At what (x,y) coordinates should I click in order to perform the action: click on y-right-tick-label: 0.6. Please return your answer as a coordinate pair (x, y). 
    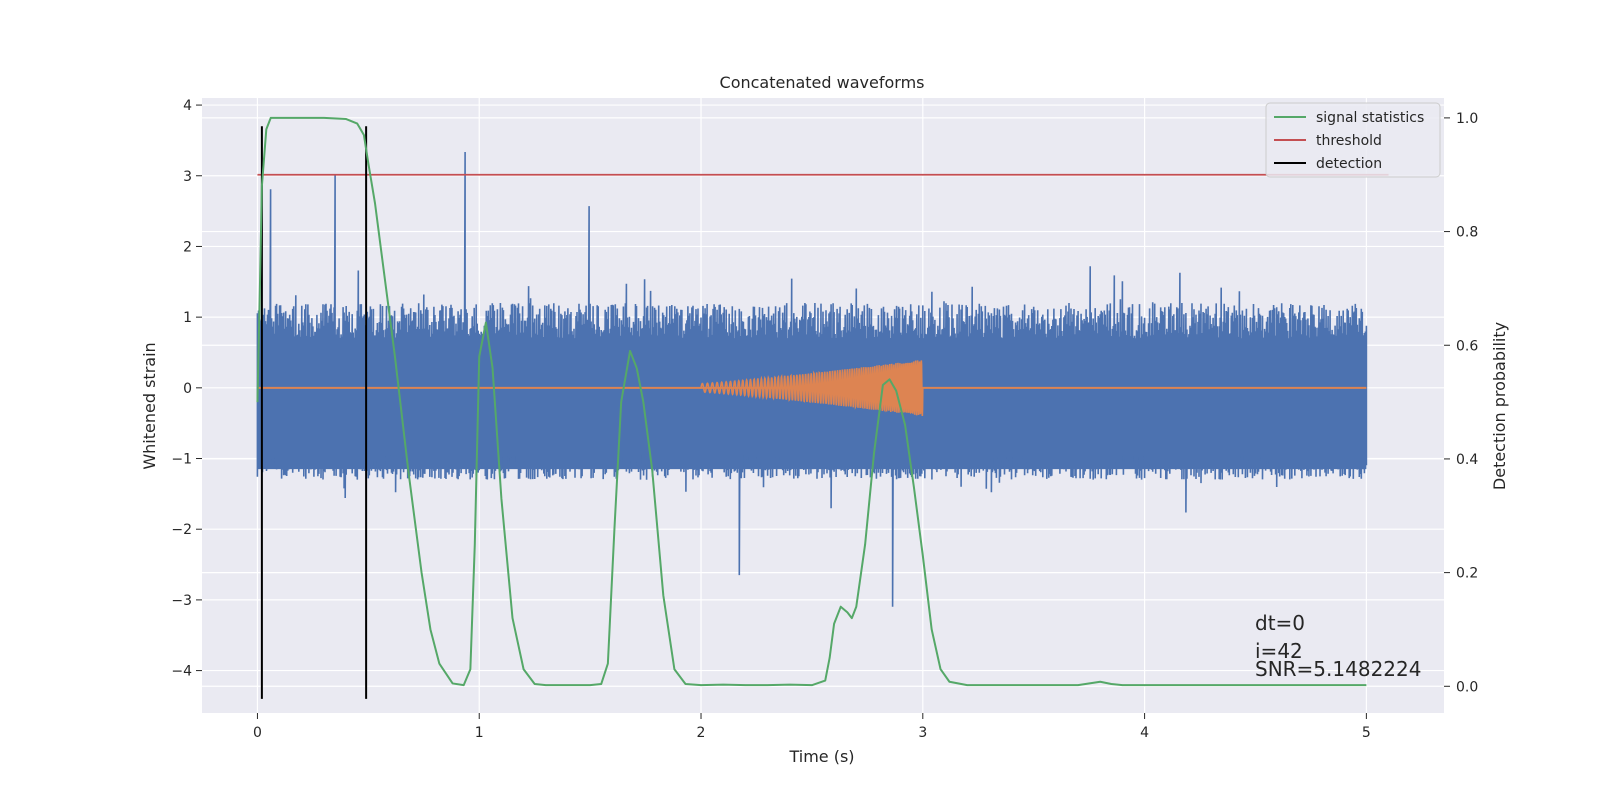
    Looking at the image, I should click on (1467, 346).